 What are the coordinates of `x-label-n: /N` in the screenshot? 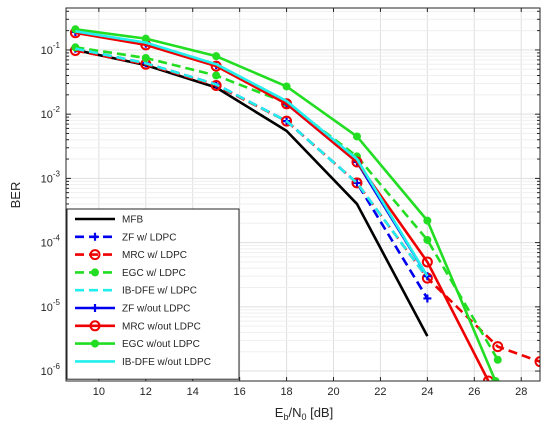 It's located at (294, 412).